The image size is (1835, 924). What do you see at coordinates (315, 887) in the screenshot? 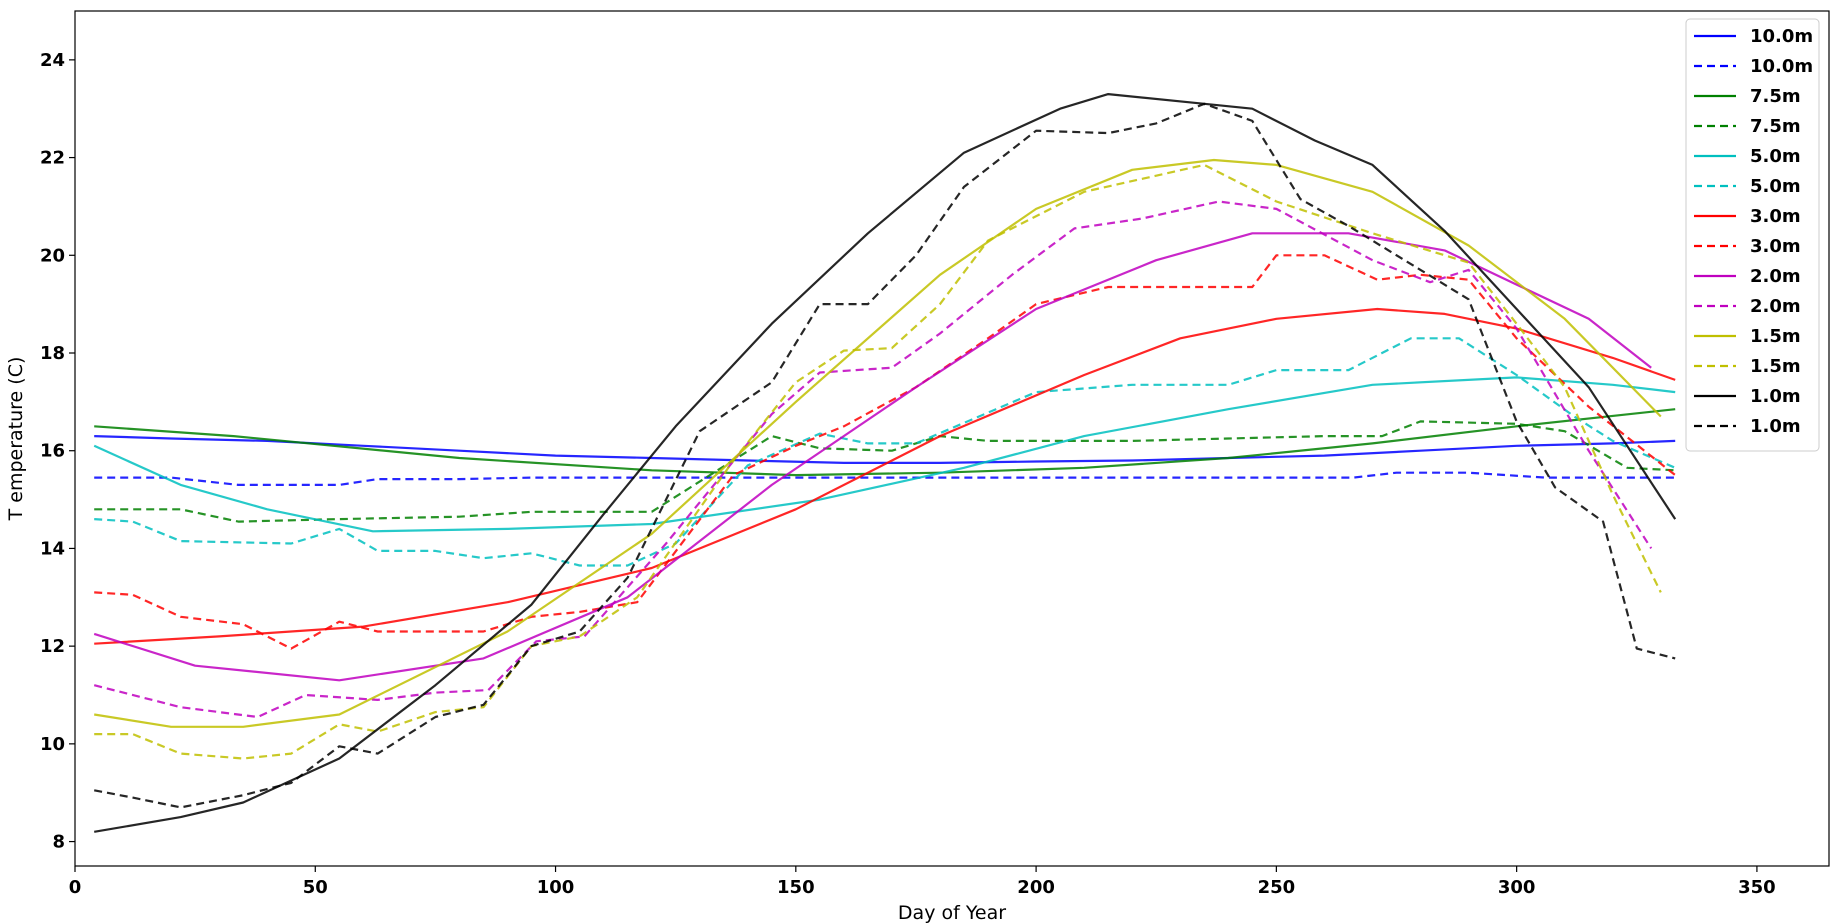
I see `x-tick-label: 50` at bounding box center [315, 887].